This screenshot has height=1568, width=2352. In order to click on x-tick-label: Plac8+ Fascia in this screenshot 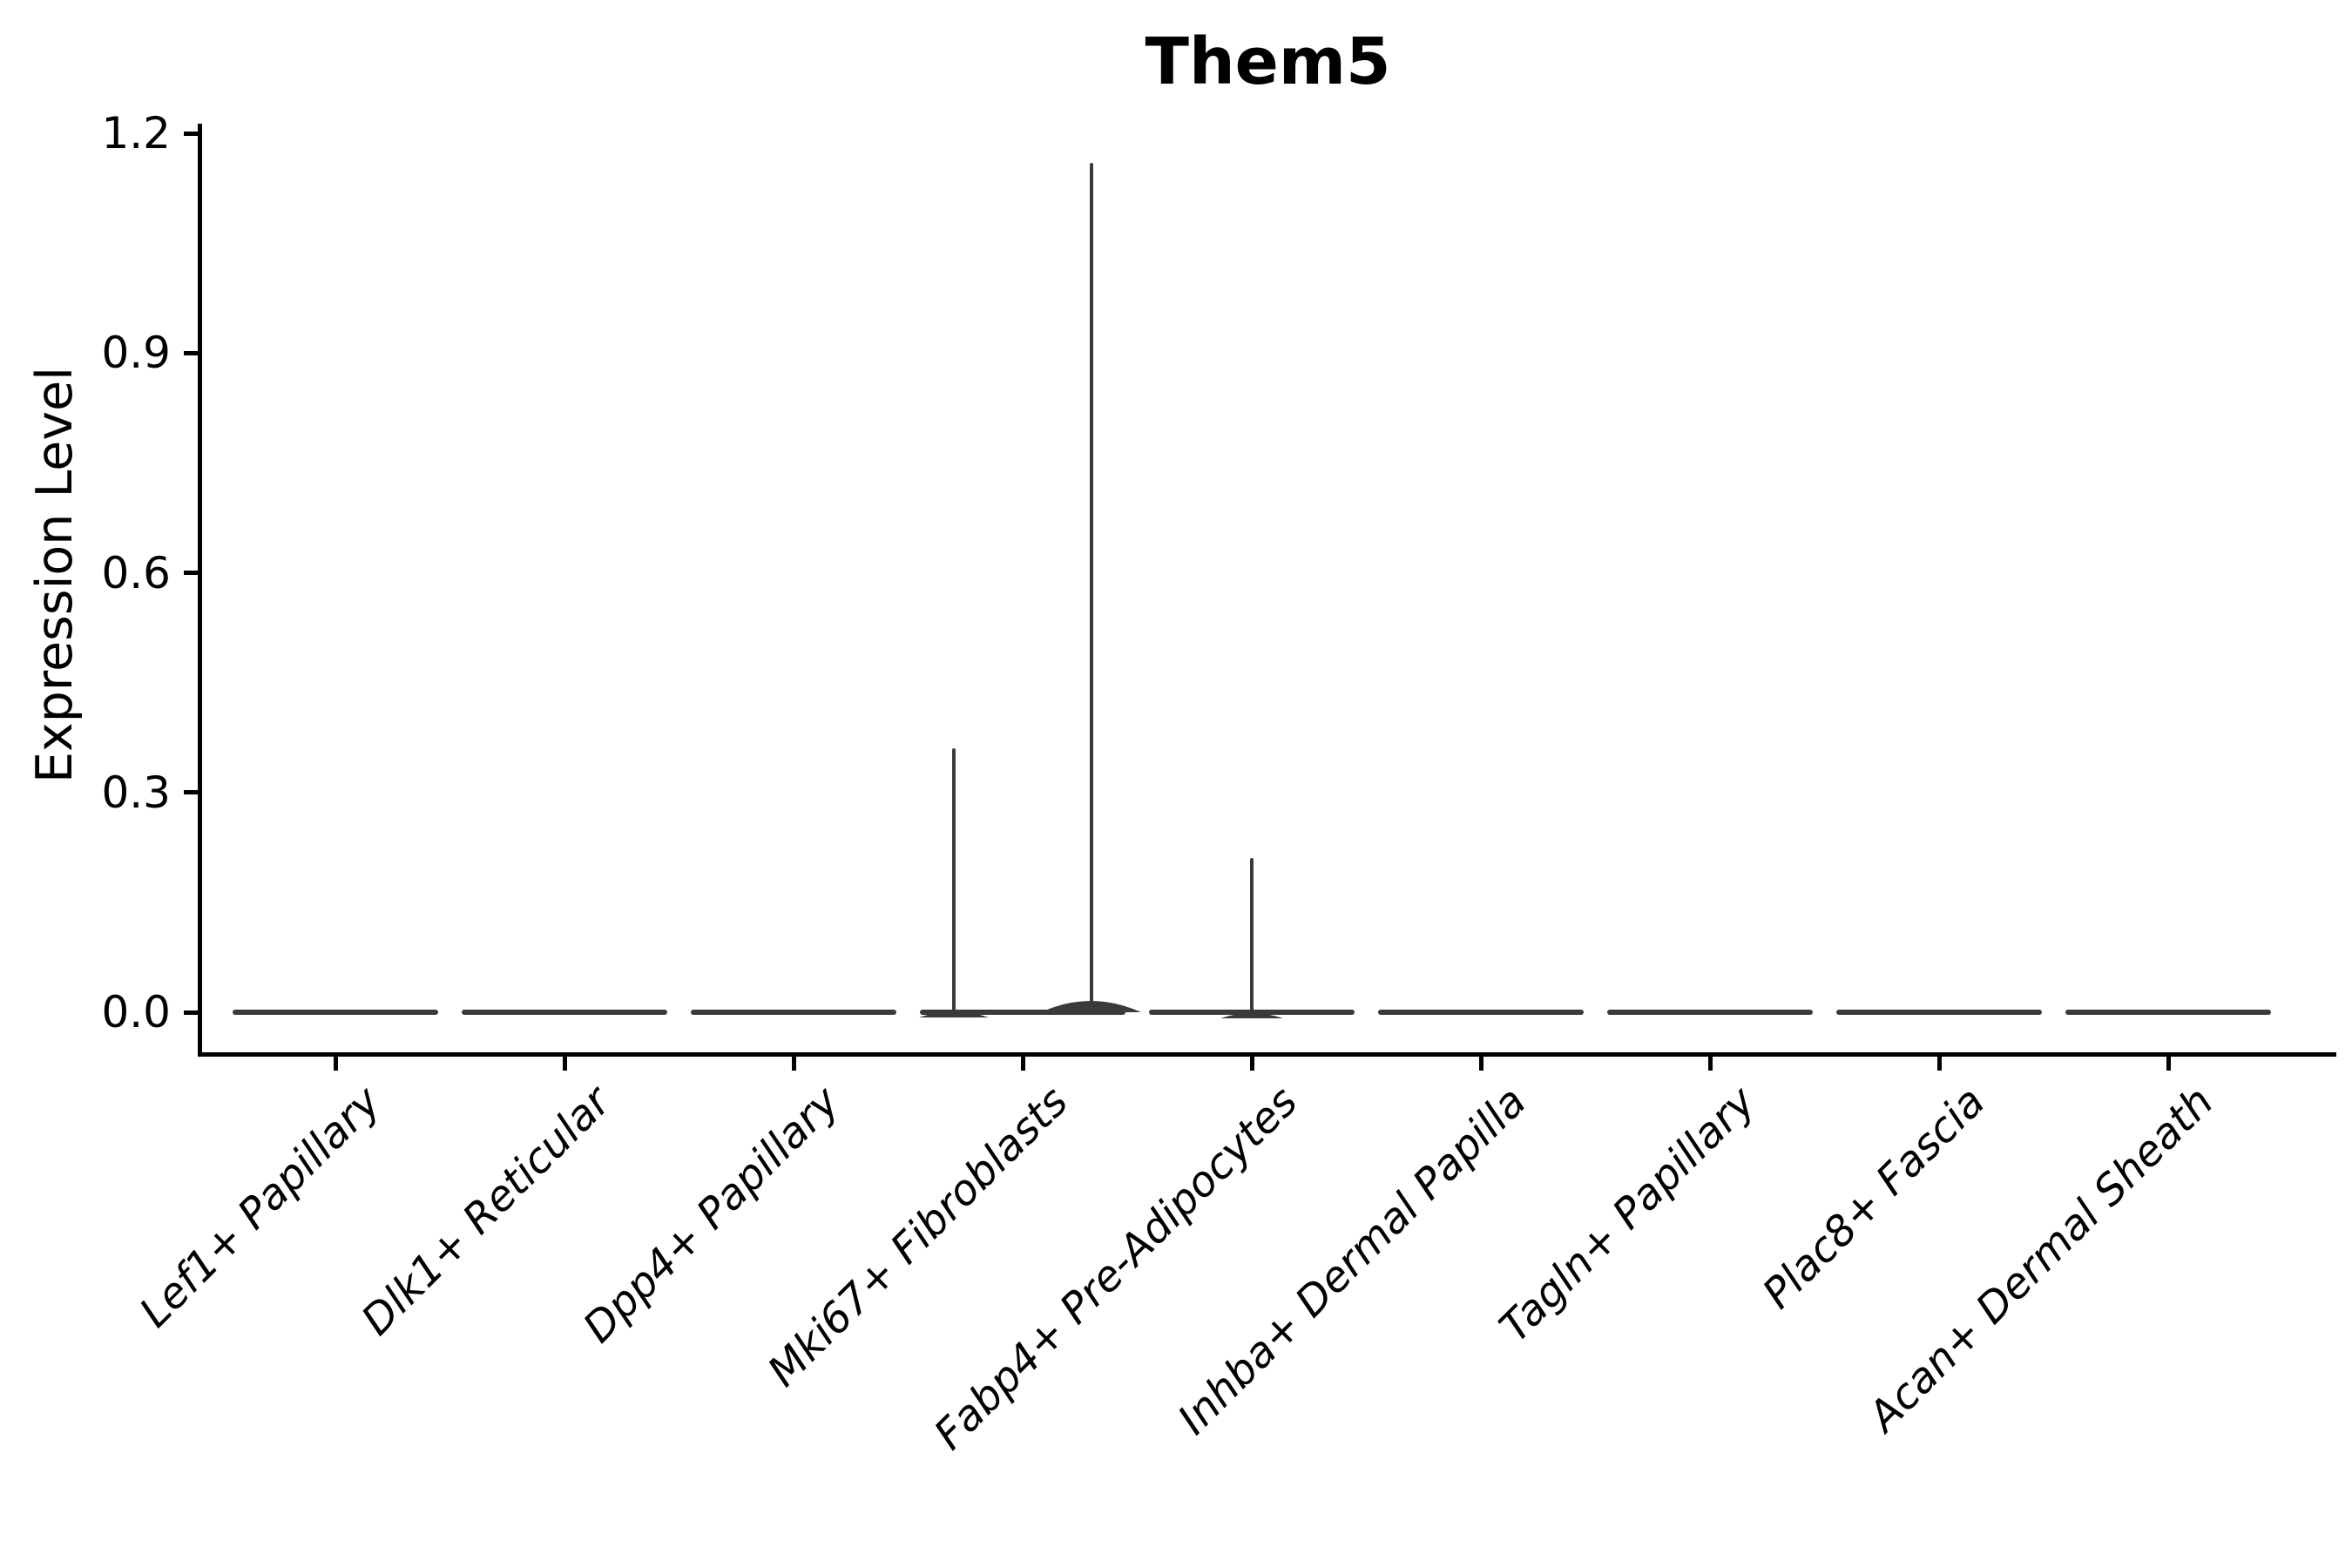, I will do `click(1874, 1198)`.